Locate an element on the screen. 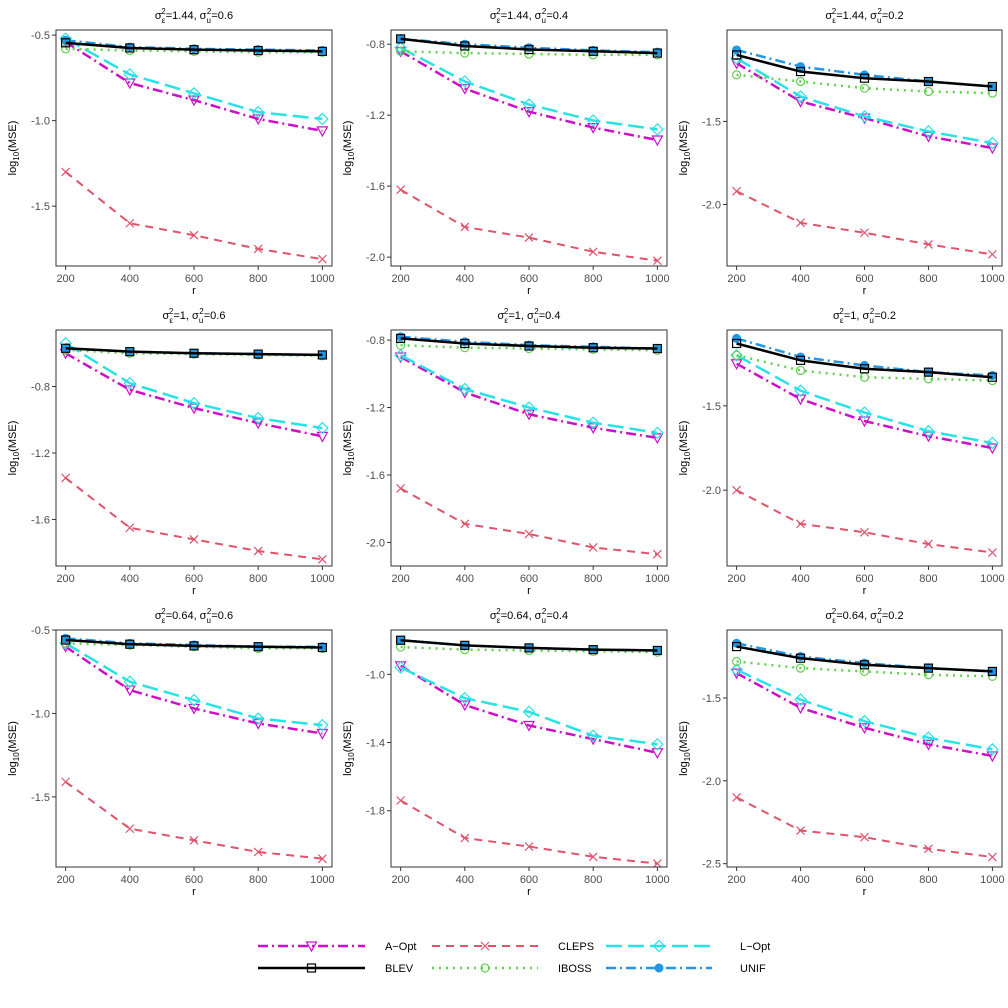 This screenshot has height=1008, width=1008. legend: A−Opt BLEV CLEPS IBOSS L−Opt UNIF is located at coordinates (514, 957).